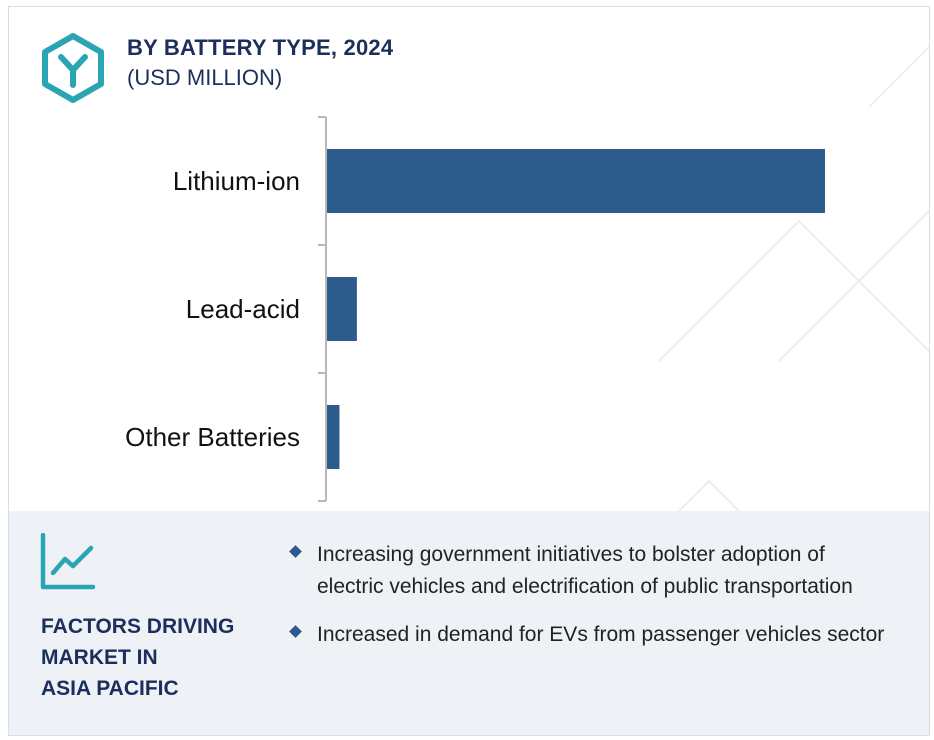 The image size is (934, 740). What do you see at coordinates (212, 437) in the screenshot?
I see `category-label: Other Batteries` at bounding box center [212, 437].